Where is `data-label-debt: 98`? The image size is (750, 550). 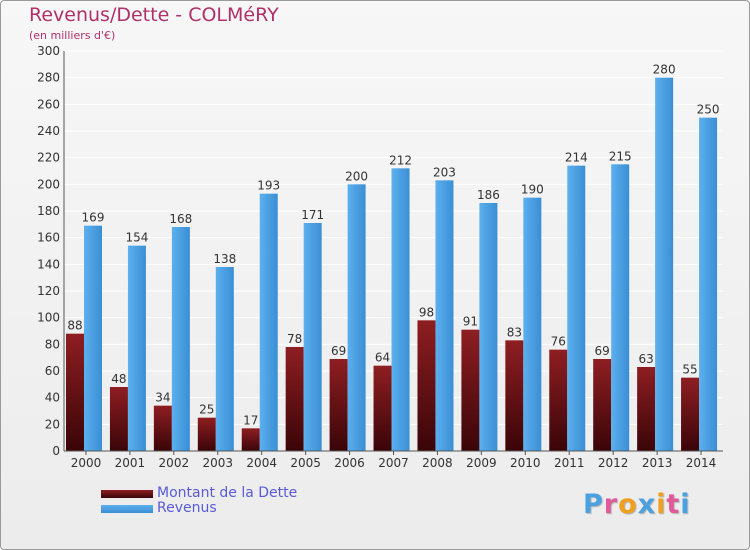
data-label-debt: 98 is located at coordinates (426, 312).